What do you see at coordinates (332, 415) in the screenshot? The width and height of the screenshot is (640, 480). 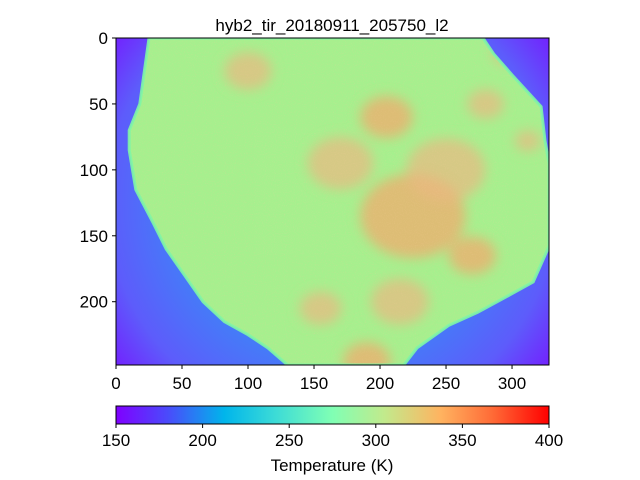 I see `colorbar` at bounding box center [332, 415].